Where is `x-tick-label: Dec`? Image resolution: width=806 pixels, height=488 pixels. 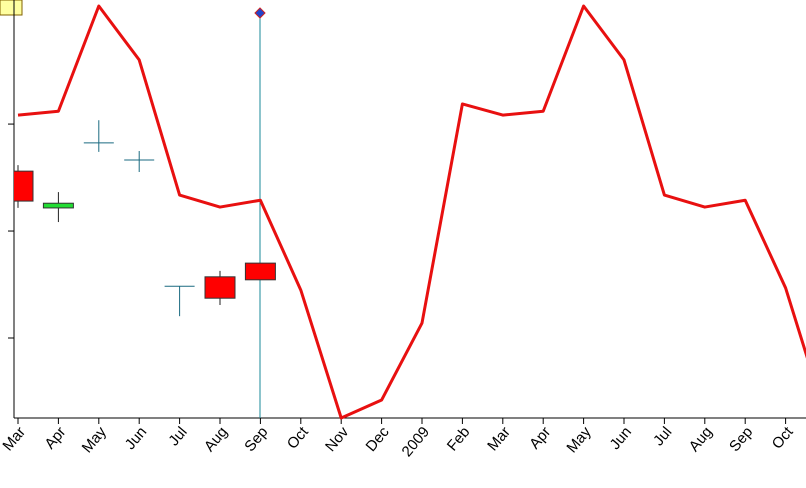 x-tick-label: Dec is located at coordinates (377, 439).